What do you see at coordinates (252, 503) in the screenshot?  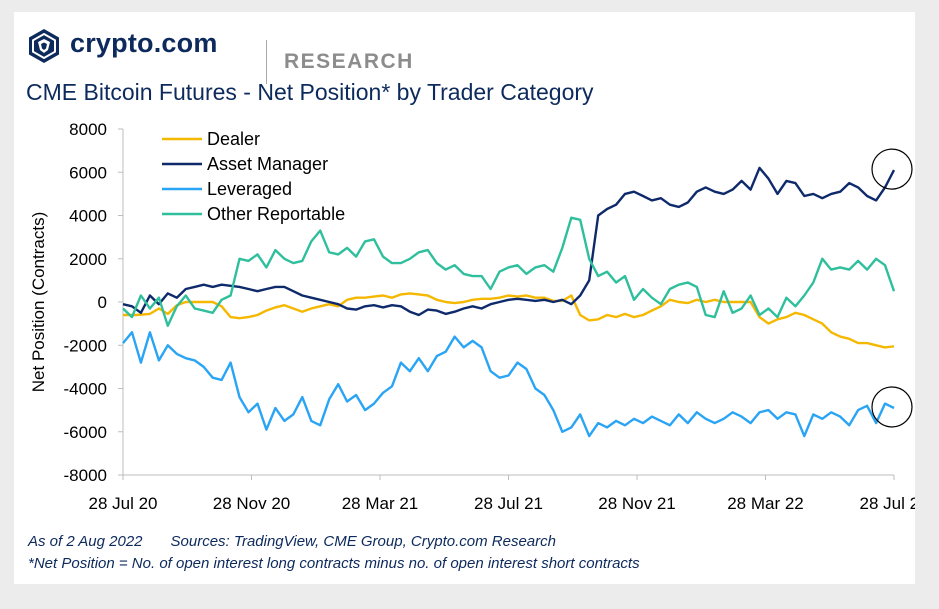 I see `x-tick-label: 28 Nov 20` at bounding box center [252, 503].